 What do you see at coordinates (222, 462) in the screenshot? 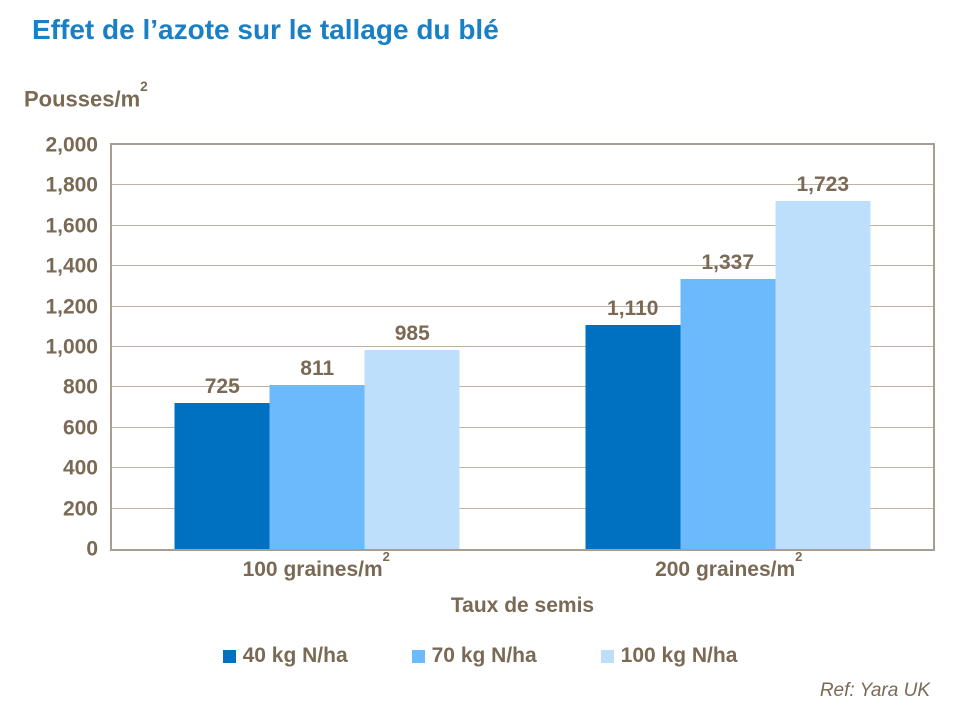
I see `bar: 725` at bounding box center [222, 462].